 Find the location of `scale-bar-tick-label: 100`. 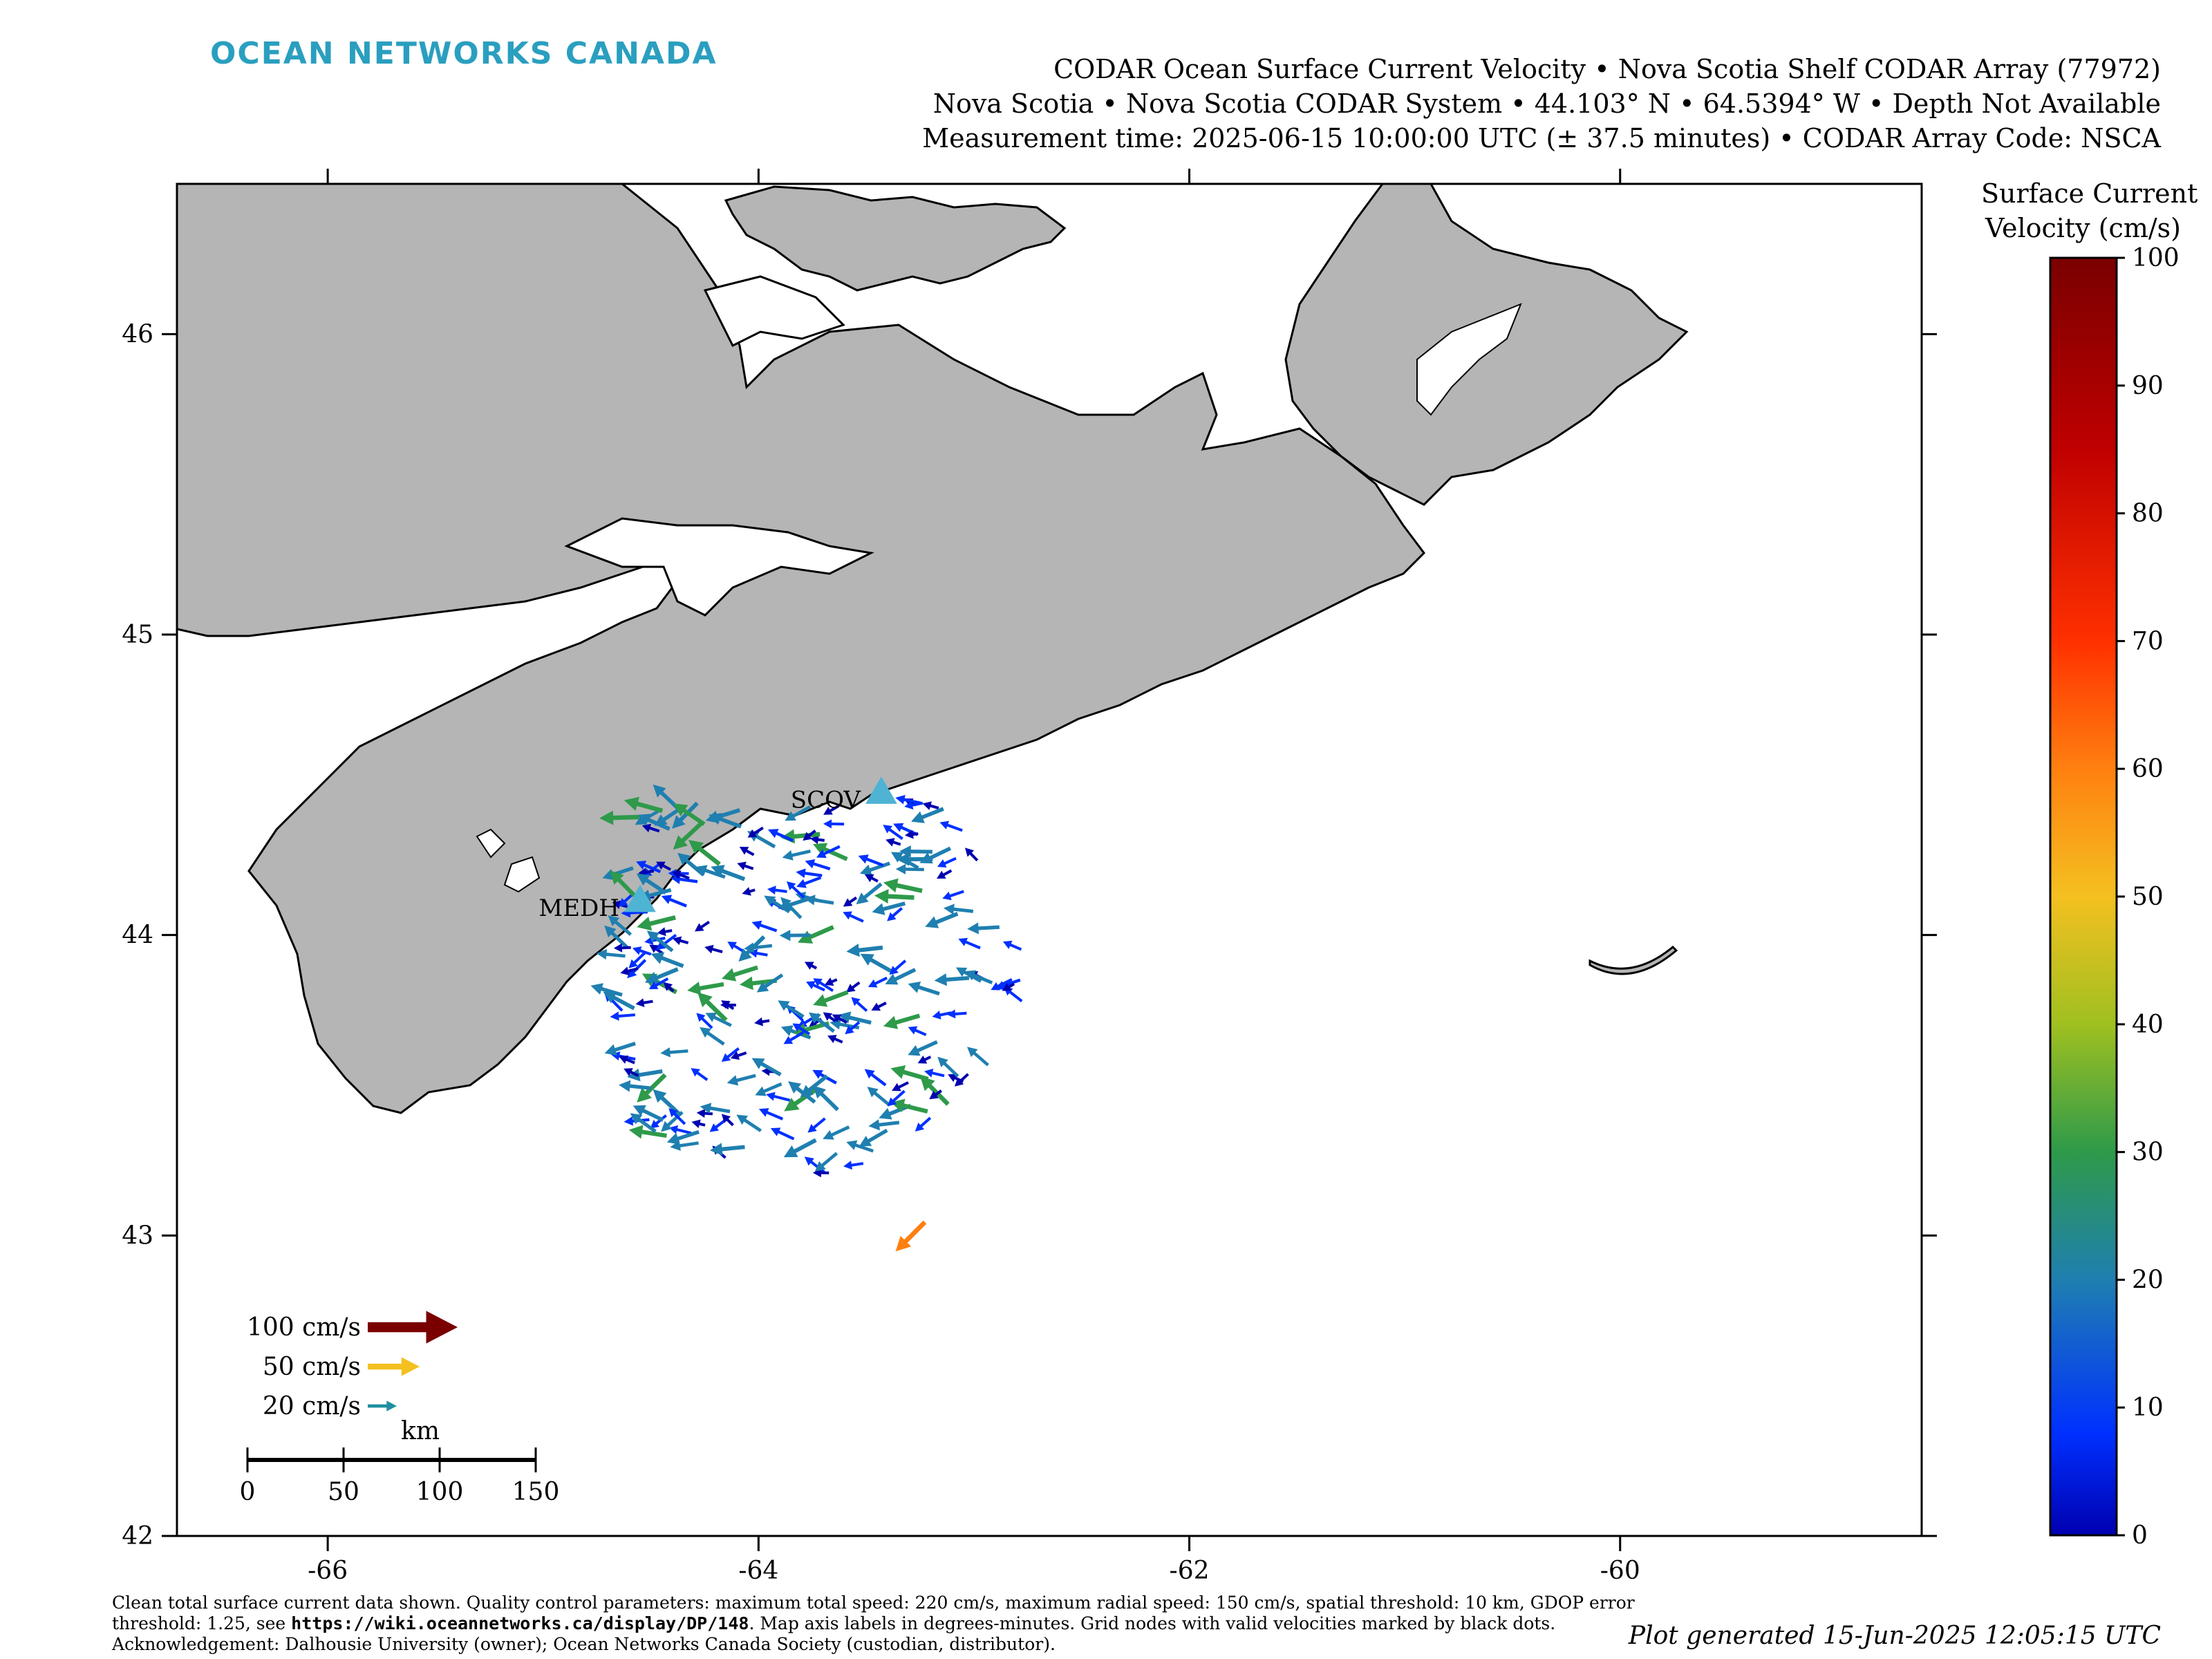

scale-bar-tick-label: 100 is located at coordinates (440, 1492).